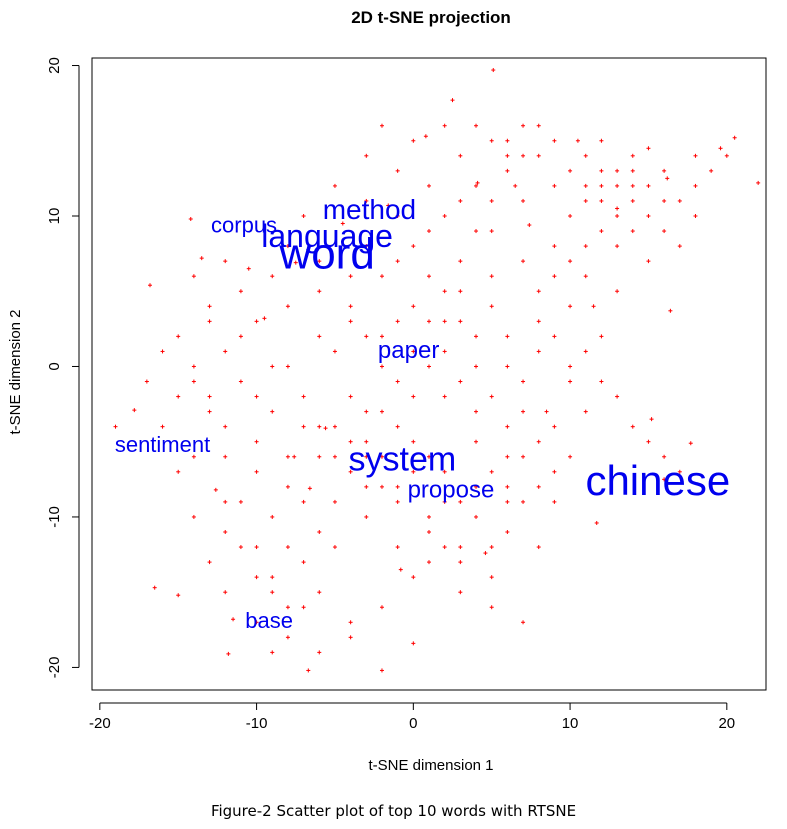  I want to click on y-tick-label: -20, so click(54, 668).